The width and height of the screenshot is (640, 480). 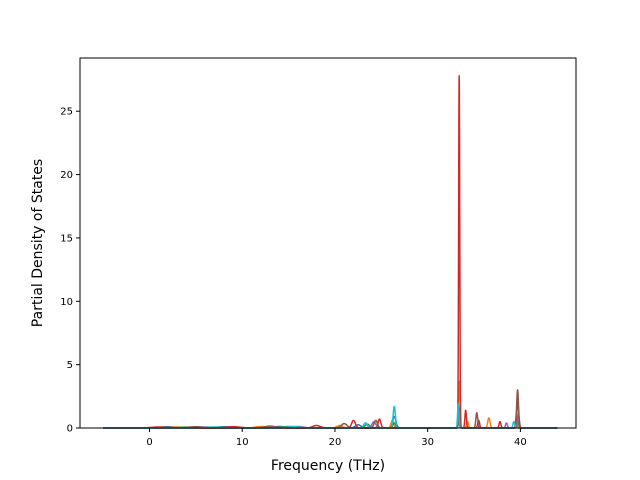 What do you see at coordinates (70, 271) in the screenshot?
I see `y-axis: 0 5 10 15 20 25` at bounding box center [70, 271].